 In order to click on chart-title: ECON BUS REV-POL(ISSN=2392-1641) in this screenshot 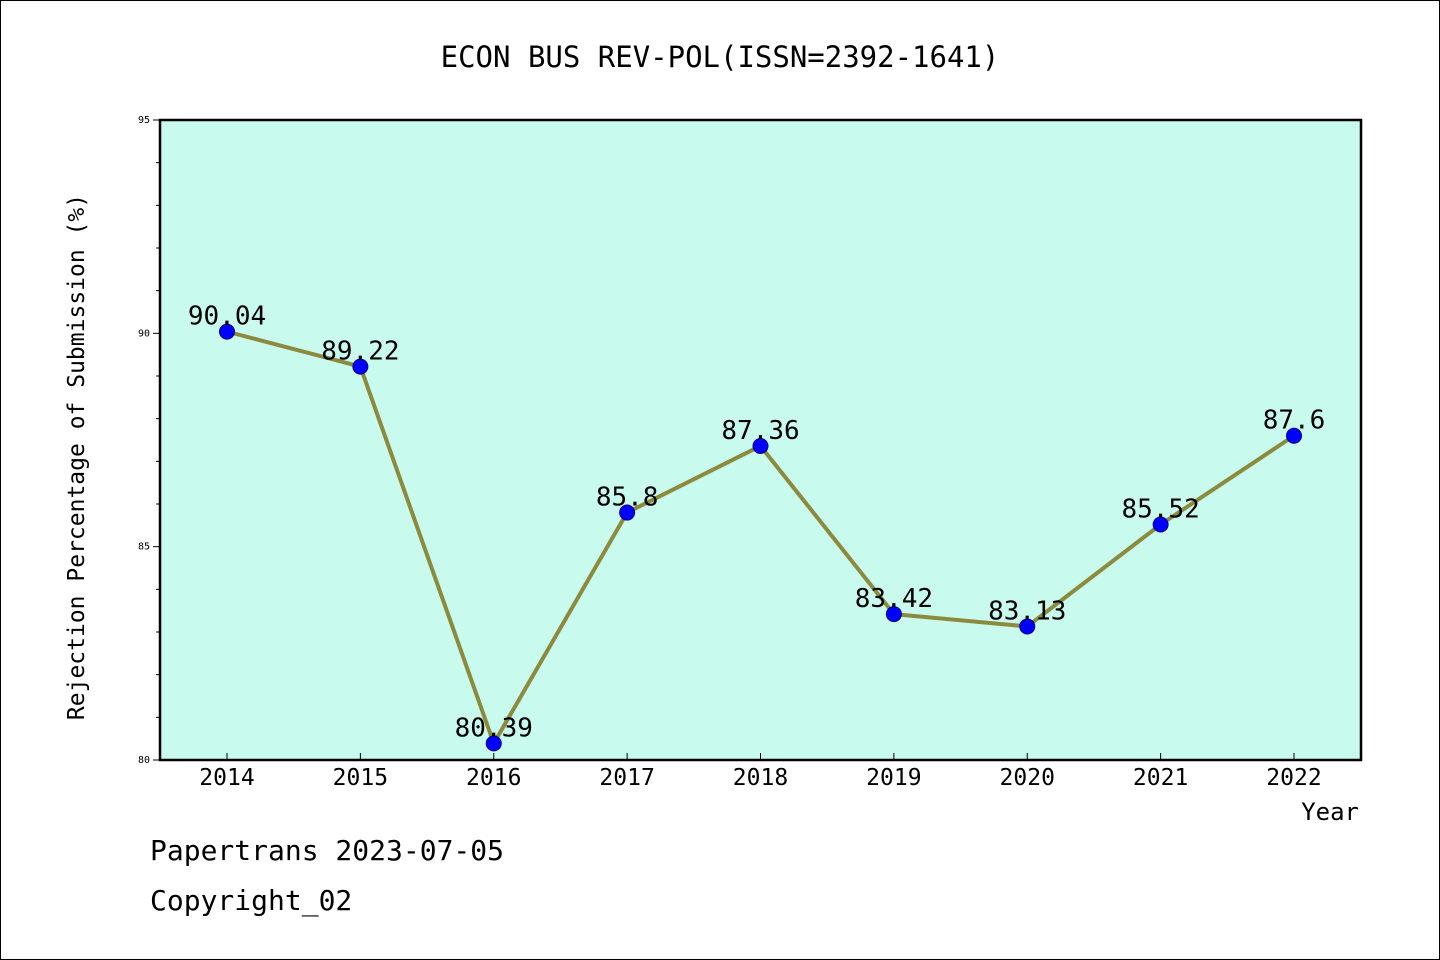, I will do `click(720, 57)`.